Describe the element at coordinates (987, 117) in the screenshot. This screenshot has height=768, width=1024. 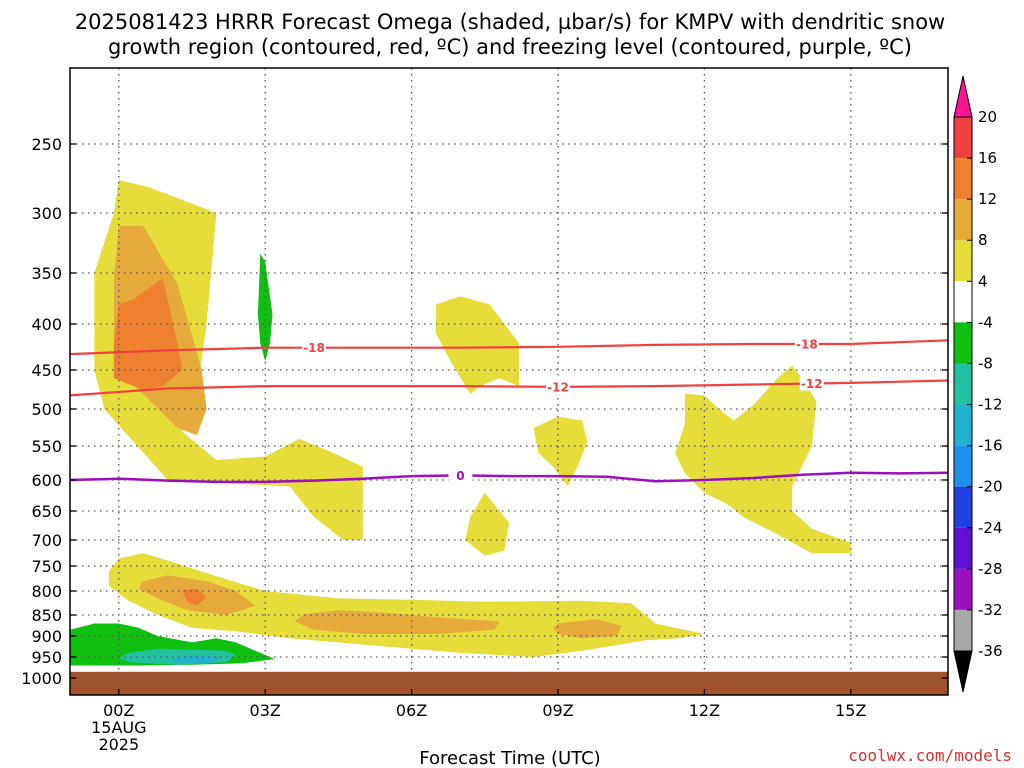
I see `colorbar-tick-label-0: 20` at that location.